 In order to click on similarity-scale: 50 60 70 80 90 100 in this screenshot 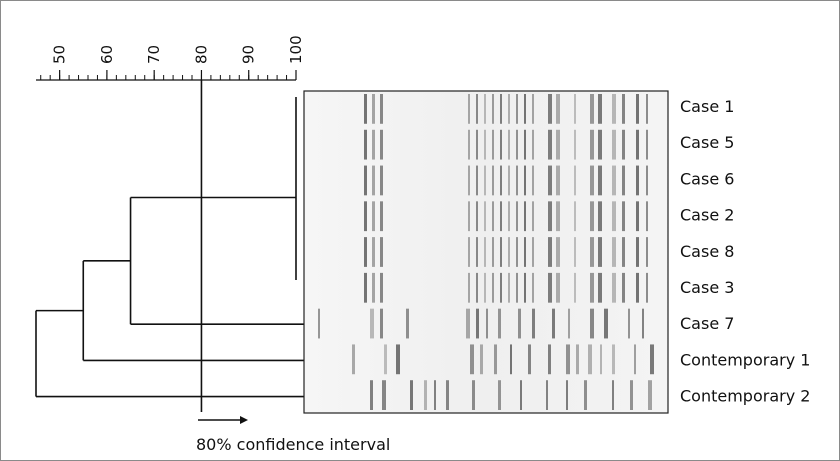, I will do `click(170, 58)`.